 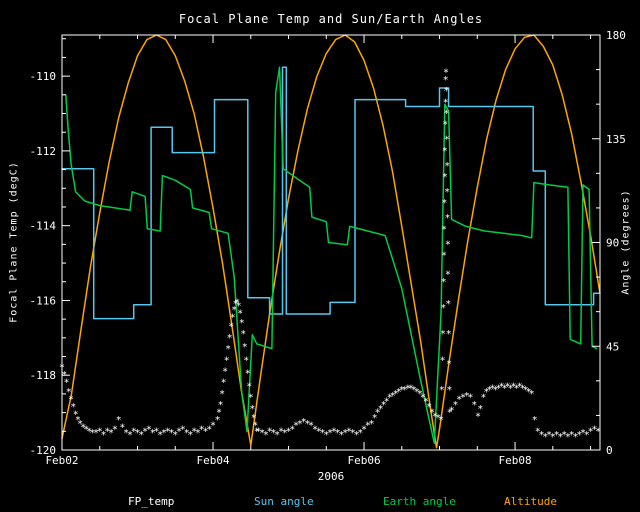 What do you see at coordinates (363, 460) in the screenshot?
I see `svg-text: Feb06` at bounding box center [363, 460].